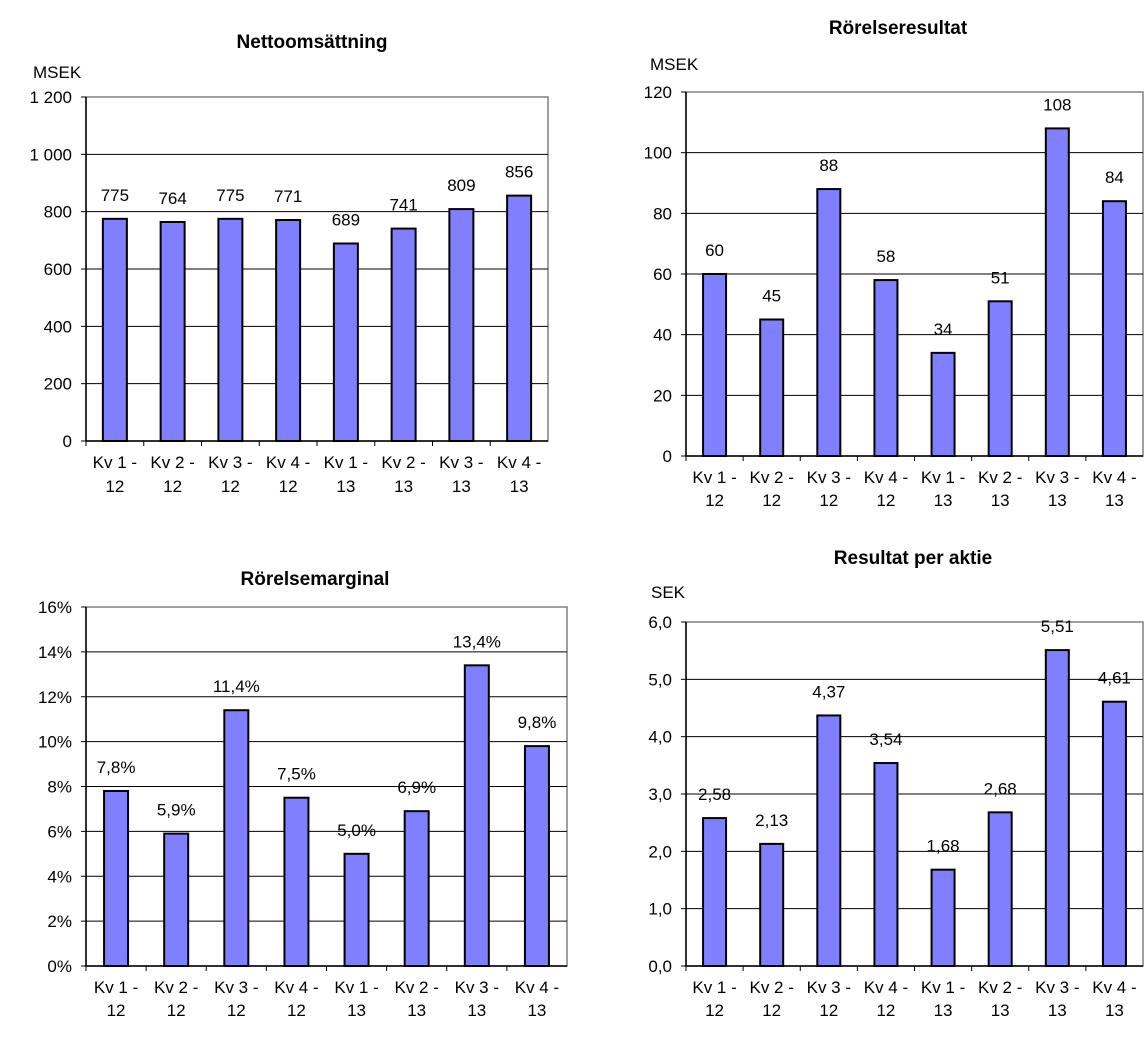  What do you see at coordinates (662, 395) in the screenshot?
I see `y-tick-label: 20` at bounding box center [662, 395].